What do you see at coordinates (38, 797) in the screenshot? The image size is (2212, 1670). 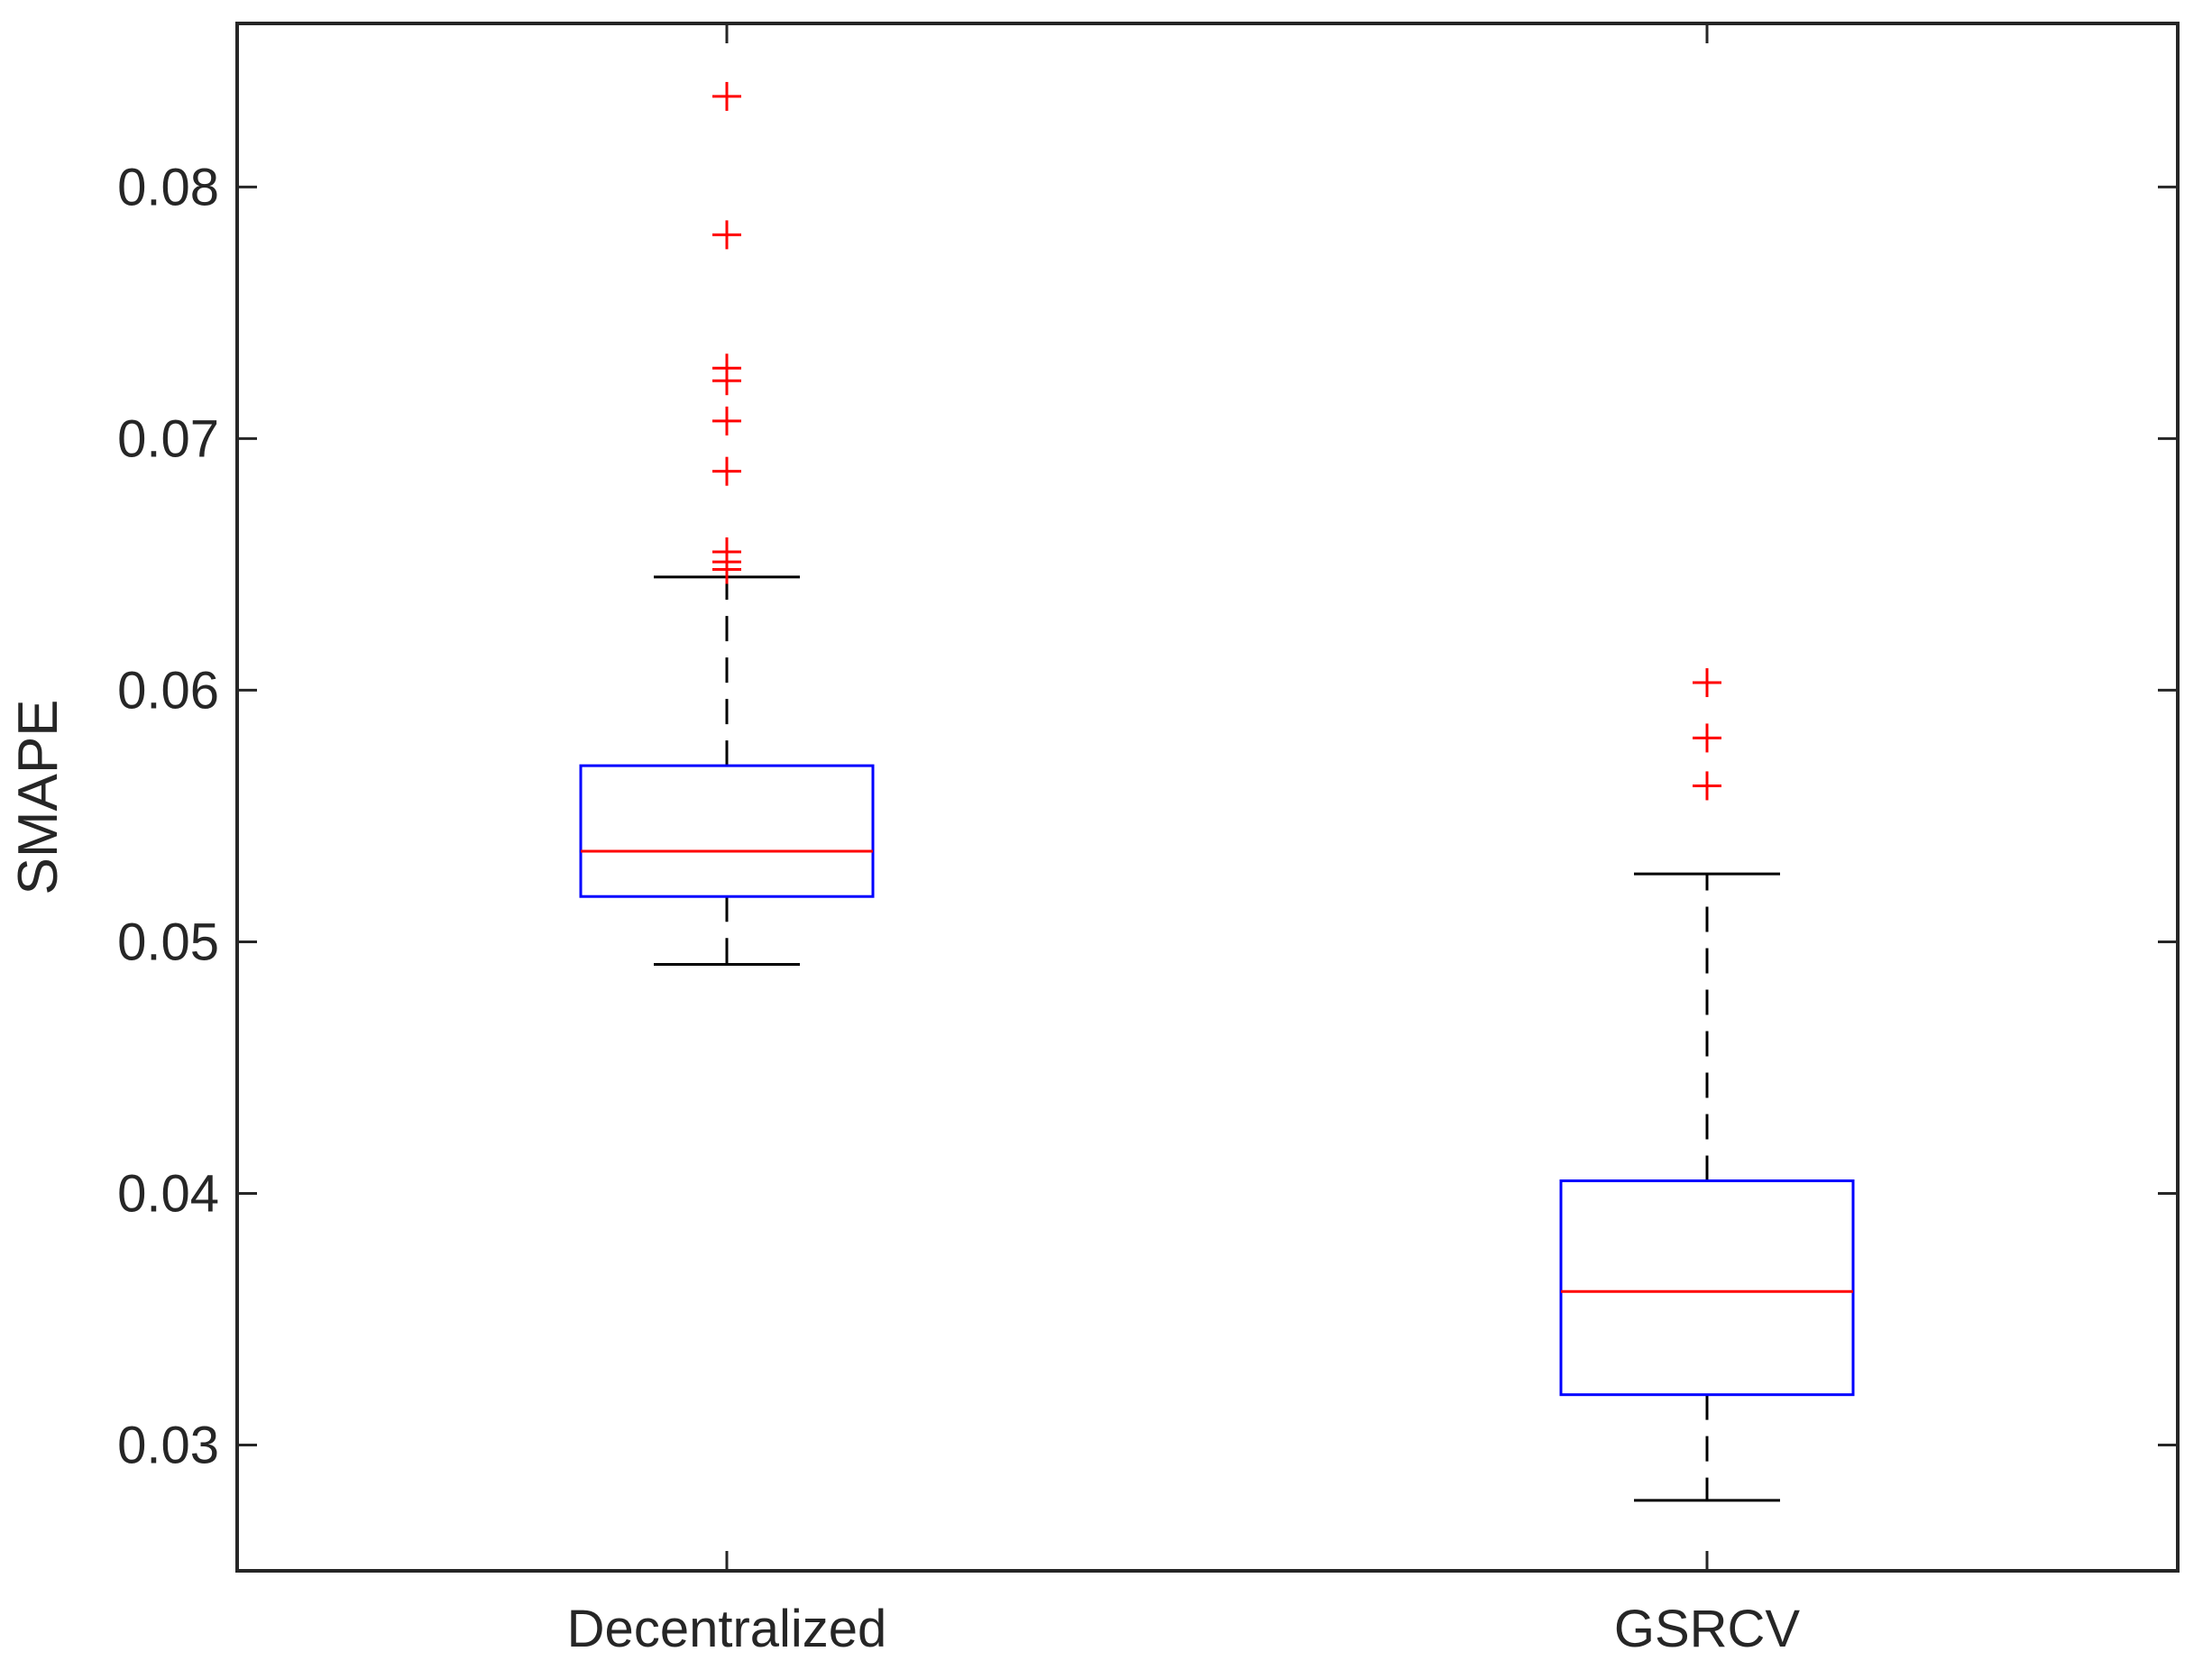 I see `y-axis-label: SMAPE` at bounding box center [38, 797].